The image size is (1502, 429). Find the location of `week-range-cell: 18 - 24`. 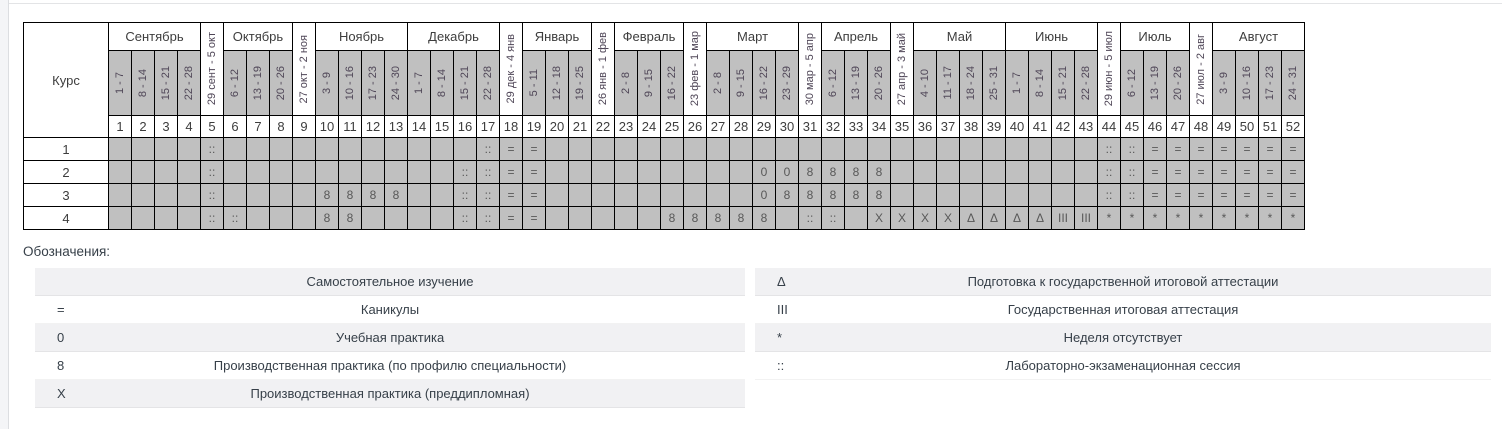

week-range-cell: 18 - 24 is located at coordinates (971, 83).